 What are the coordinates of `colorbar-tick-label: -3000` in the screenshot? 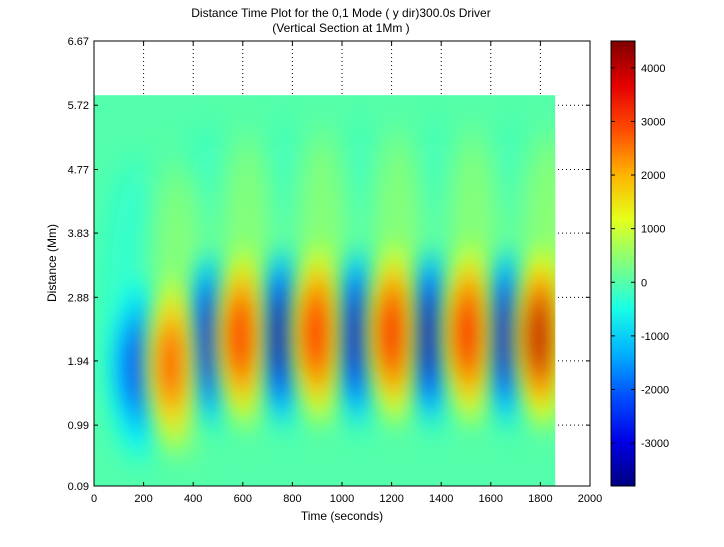 It's located at (655, 444).